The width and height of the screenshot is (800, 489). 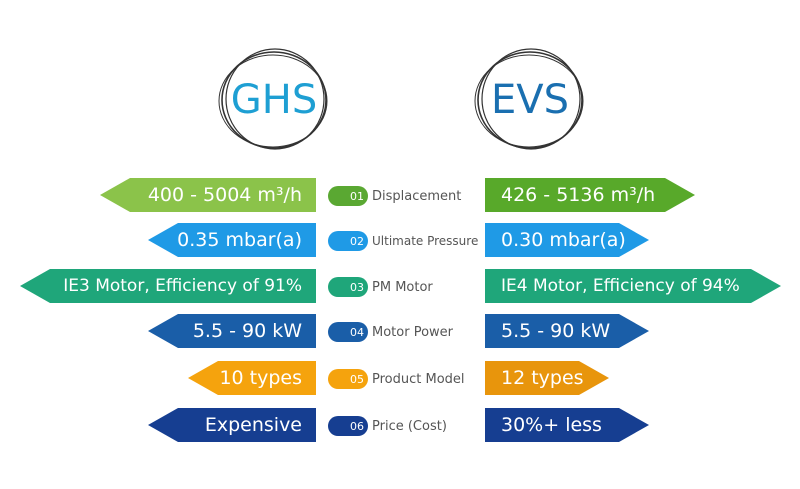 What do you see at coordinates (348, 379) in the screenshot?
I see `row-number-badge: 05` at bounding box center [348, 379].